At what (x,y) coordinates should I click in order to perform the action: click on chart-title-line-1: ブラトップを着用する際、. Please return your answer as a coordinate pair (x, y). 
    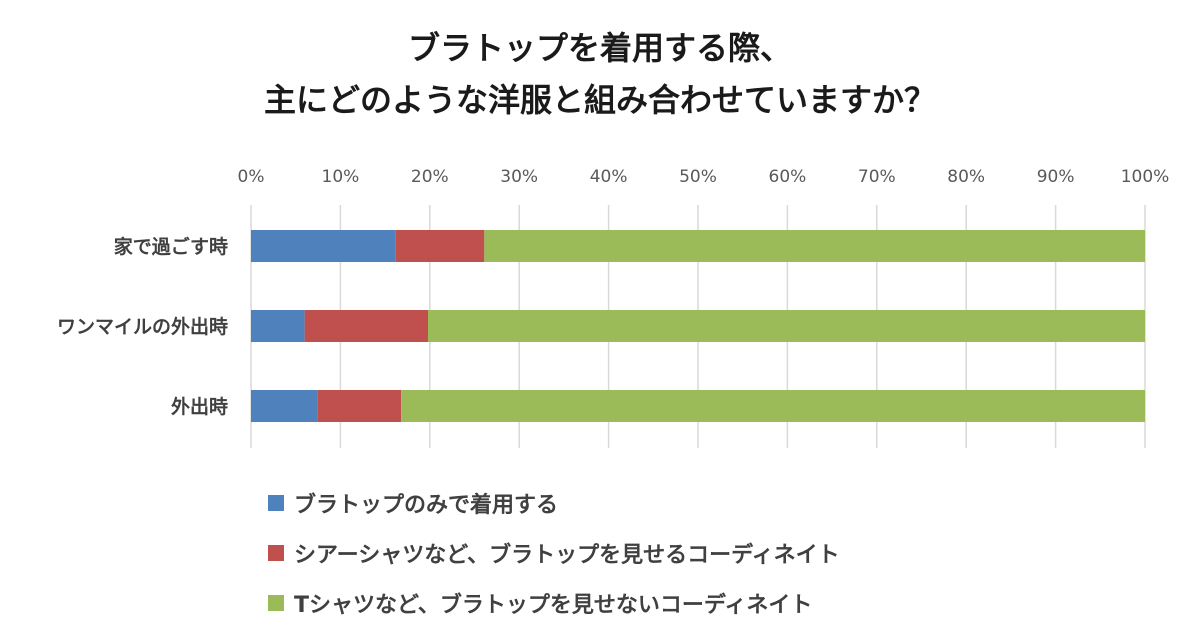
    Looking at the image, I should click on (599, 48).